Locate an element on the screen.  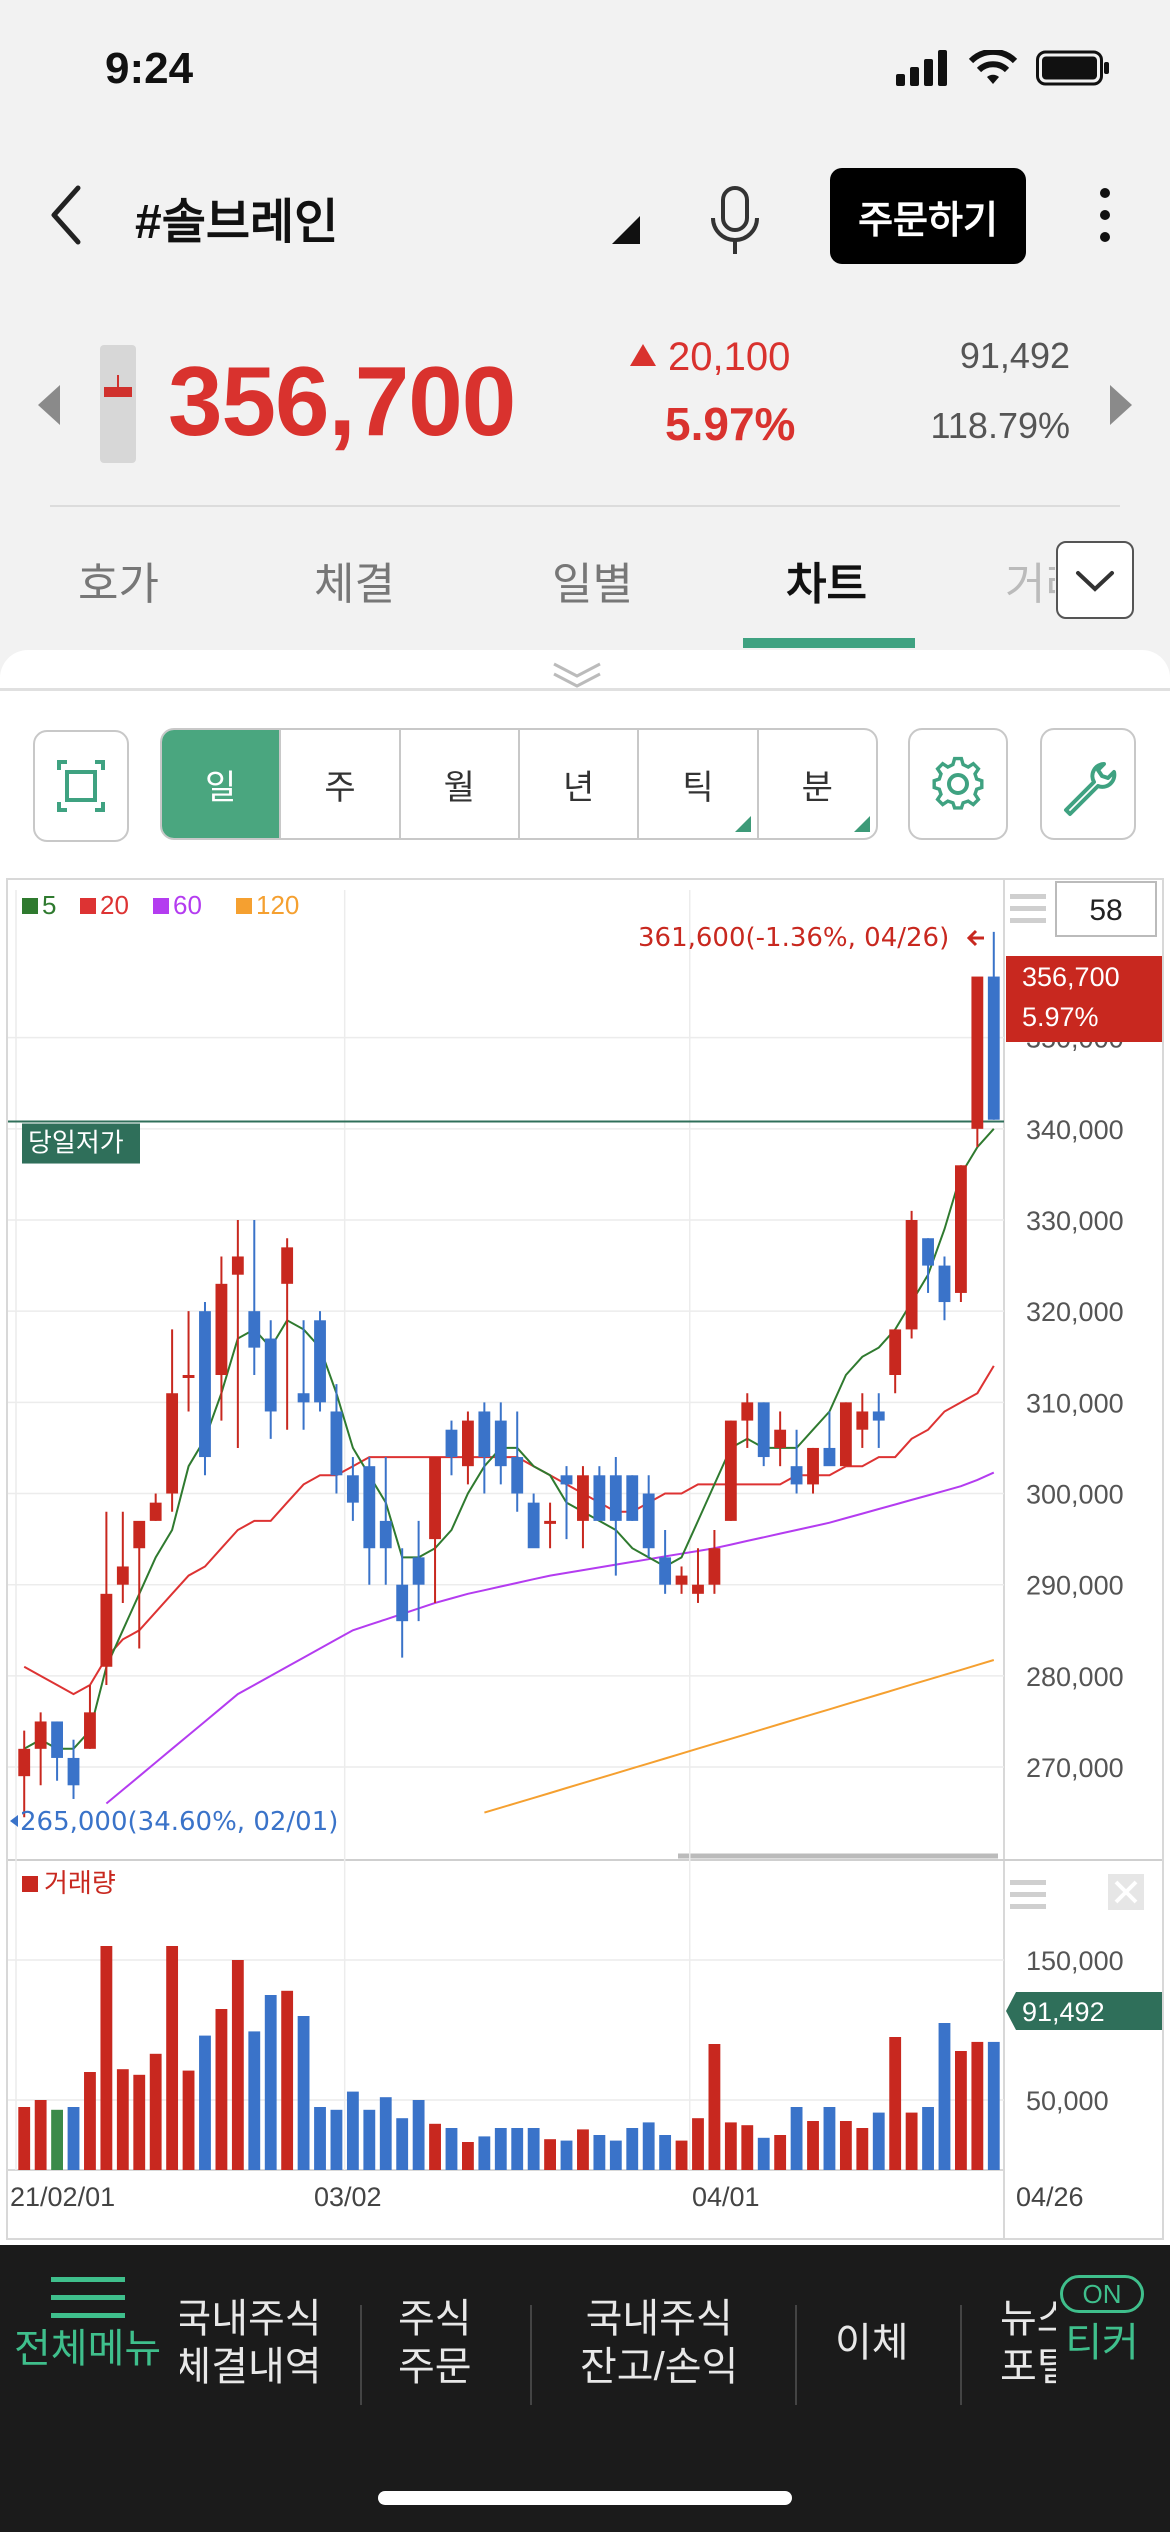
ticker-badge: ON is located at coordinates (1102, 2294).